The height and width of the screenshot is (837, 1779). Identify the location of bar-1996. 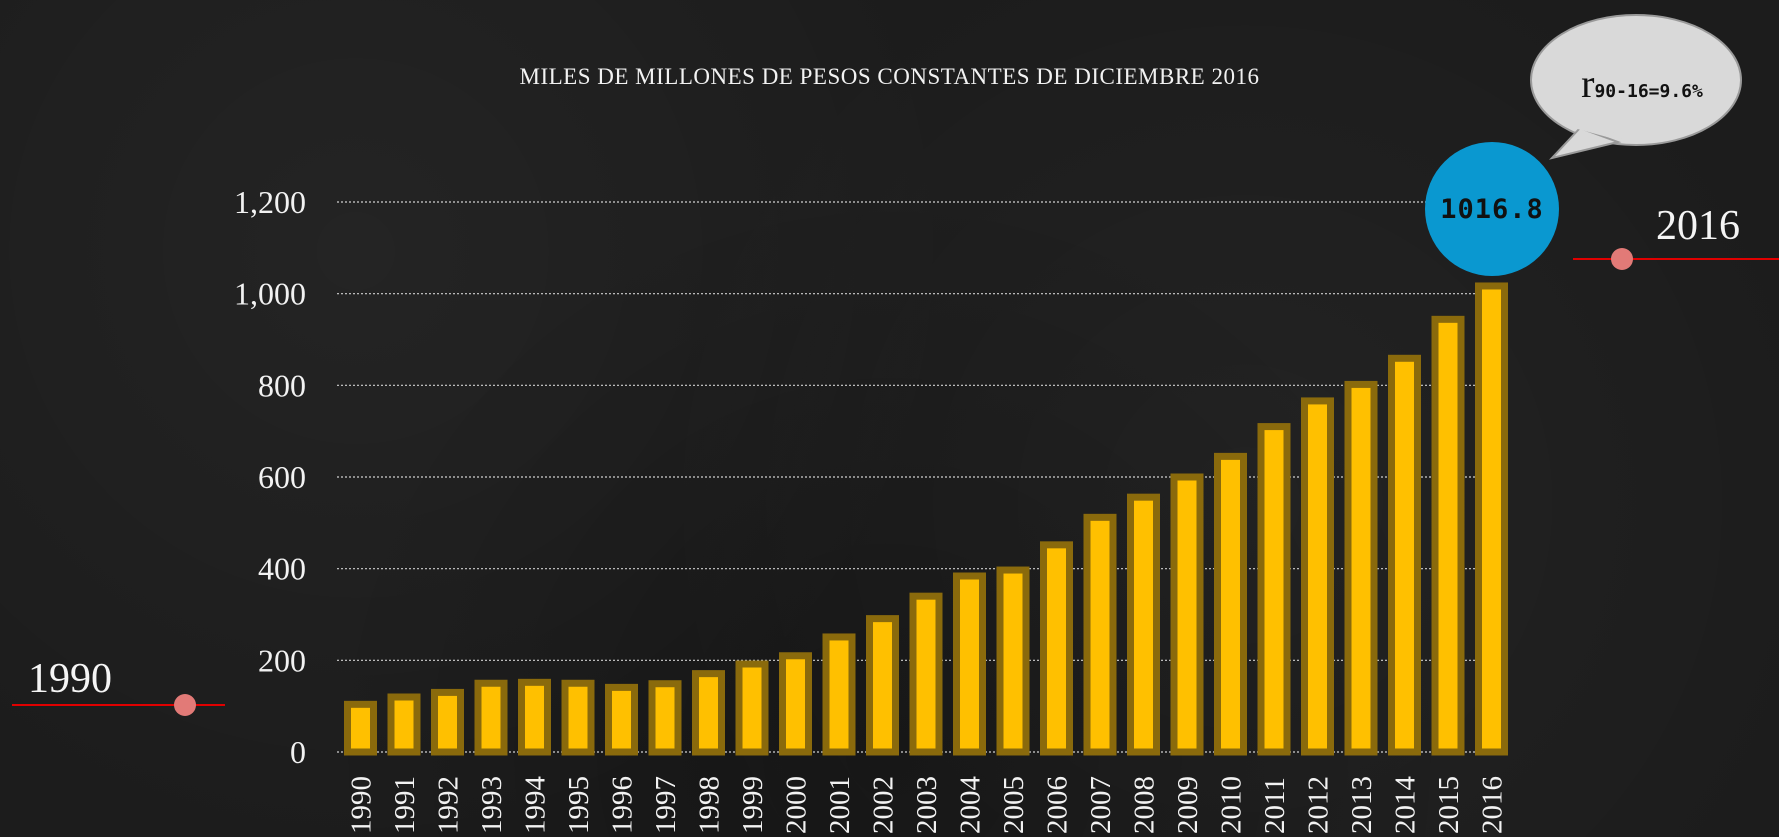
(621, 719).